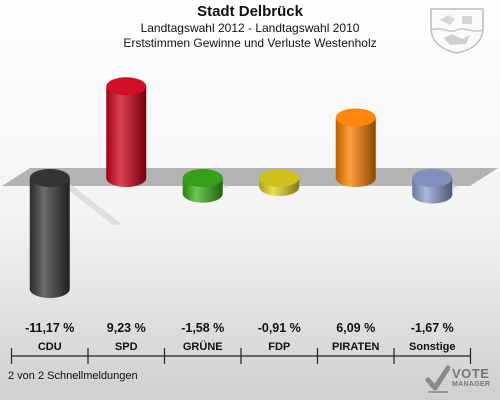  I want to click on bar-fdp, so click(279, 183).